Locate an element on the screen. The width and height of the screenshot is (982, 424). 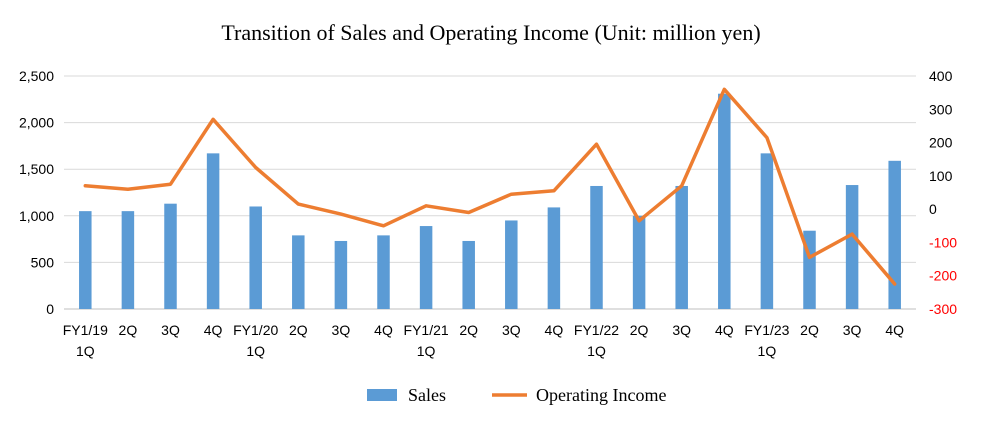
category-label: FY1/20 is located at coordinates (255, 330).